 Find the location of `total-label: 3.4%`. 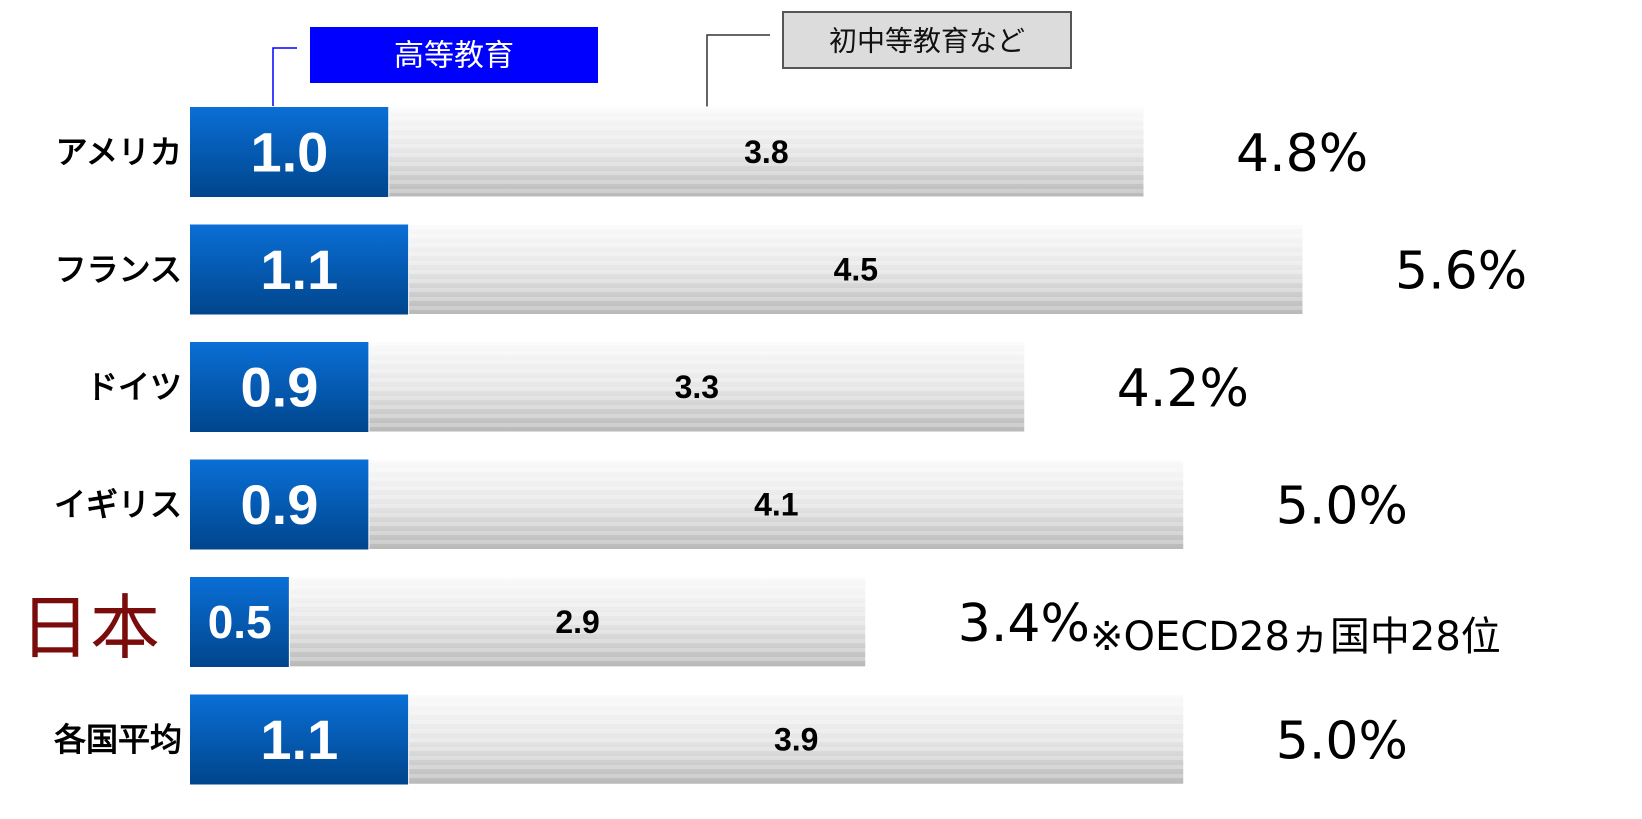

total-label: 3.4% is located at coordinates (1024, 624).